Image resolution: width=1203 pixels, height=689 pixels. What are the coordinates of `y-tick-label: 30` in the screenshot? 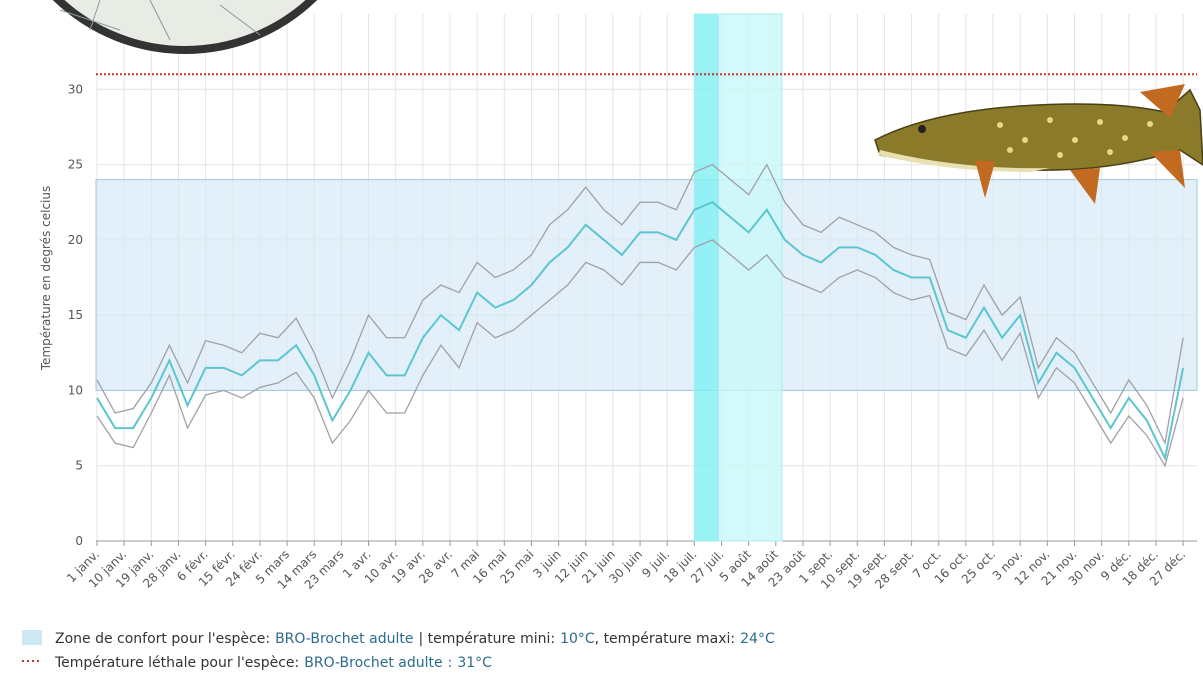 It's located at (75, 89).